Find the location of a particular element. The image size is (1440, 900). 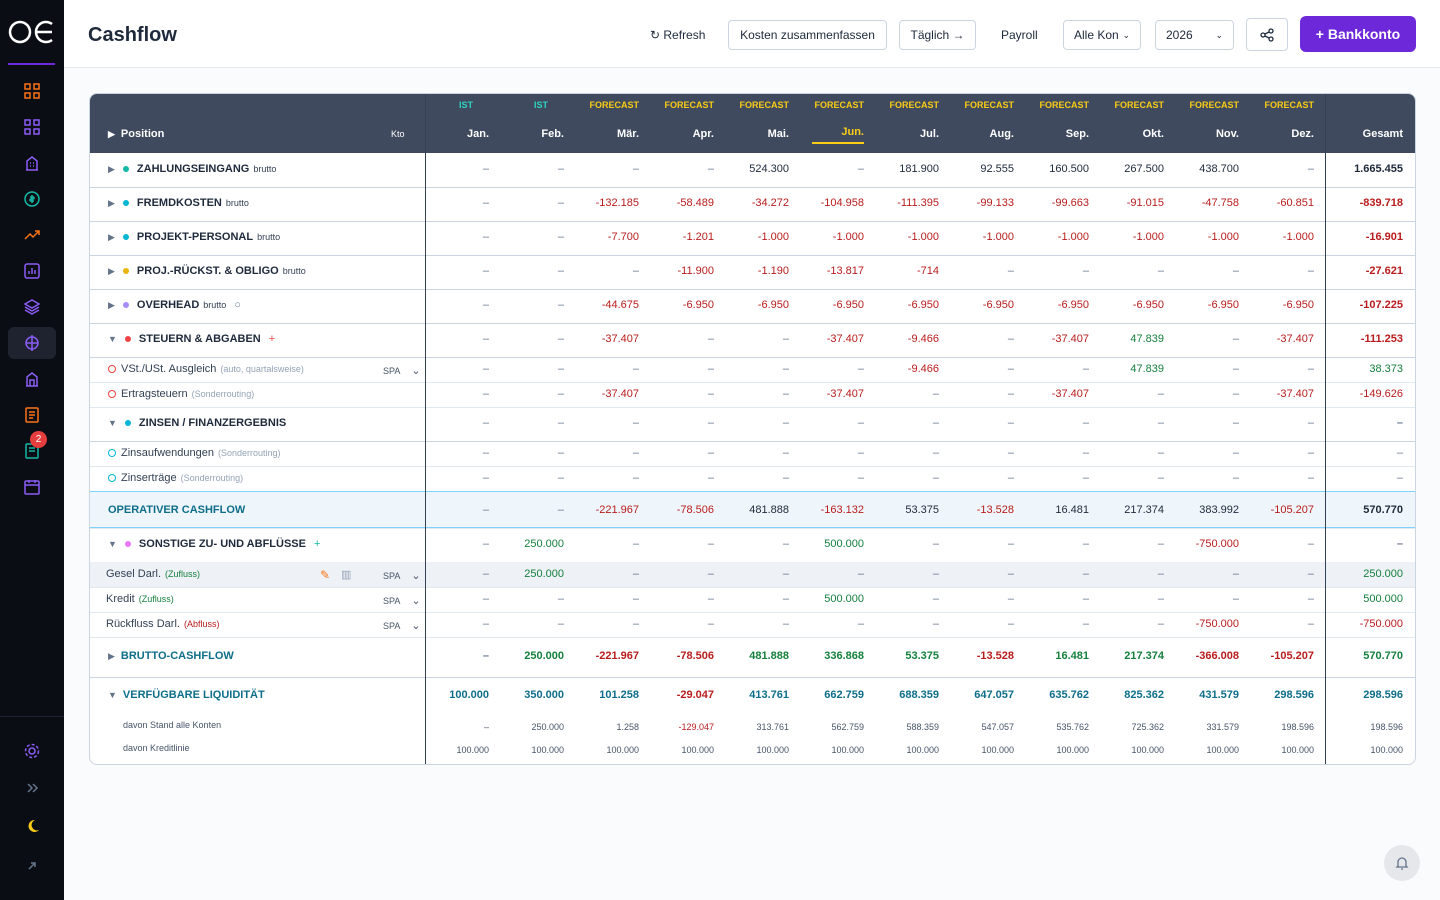

notifications-button is located at coordinates (1402, 863).